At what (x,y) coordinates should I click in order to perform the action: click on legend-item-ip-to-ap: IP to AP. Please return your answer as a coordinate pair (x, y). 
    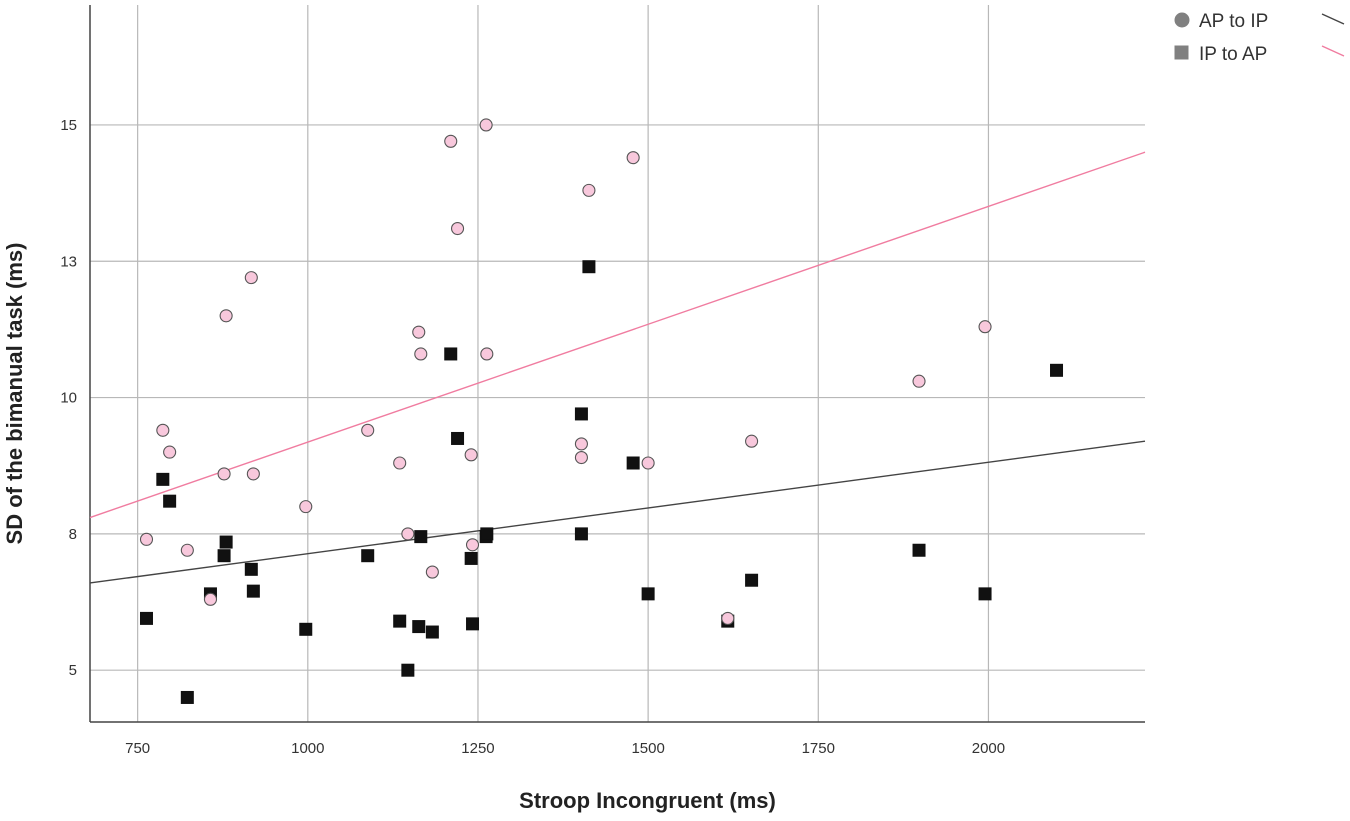
    Looking at the image, I should click on (1259, 54).